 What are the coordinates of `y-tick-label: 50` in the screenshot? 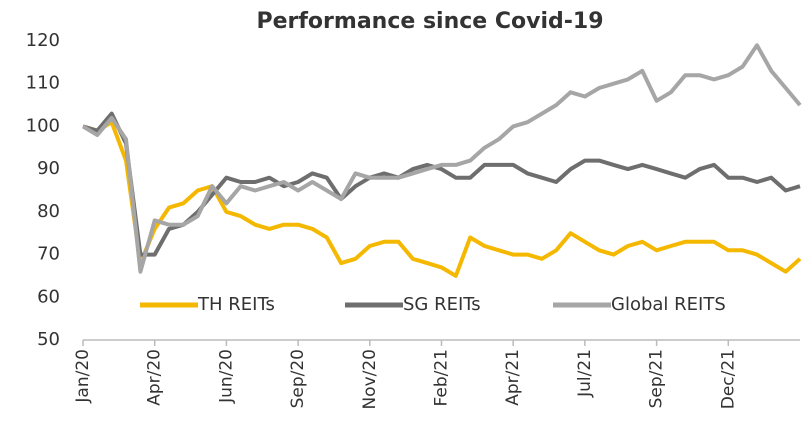 It's located at (48, 339).